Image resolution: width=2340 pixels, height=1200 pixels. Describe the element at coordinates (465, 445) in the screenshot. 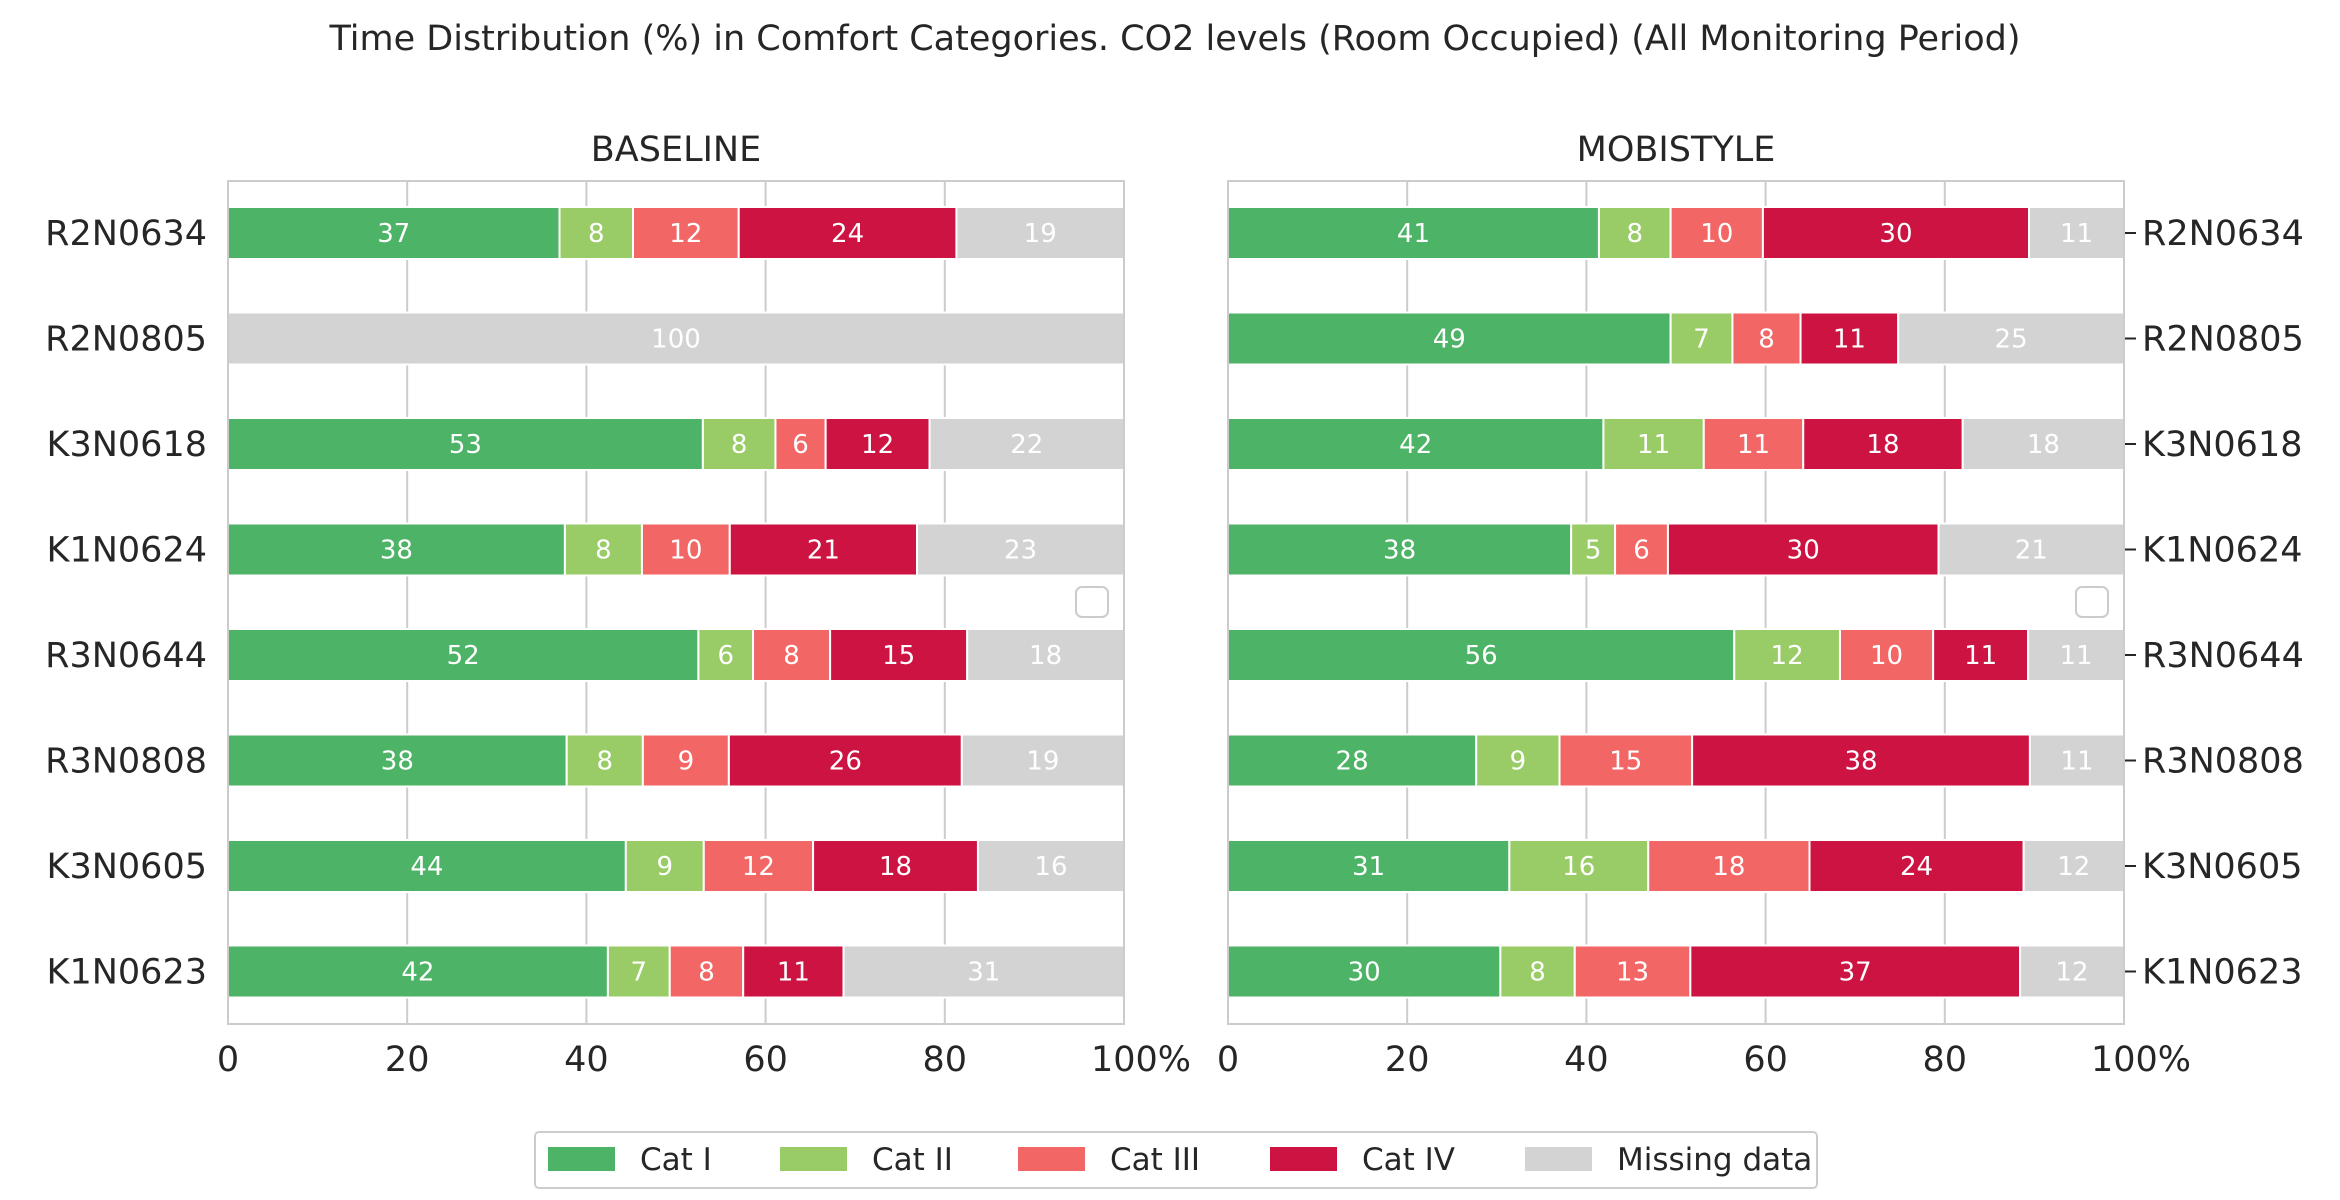

I see `bar-value-label: 53` at that location.